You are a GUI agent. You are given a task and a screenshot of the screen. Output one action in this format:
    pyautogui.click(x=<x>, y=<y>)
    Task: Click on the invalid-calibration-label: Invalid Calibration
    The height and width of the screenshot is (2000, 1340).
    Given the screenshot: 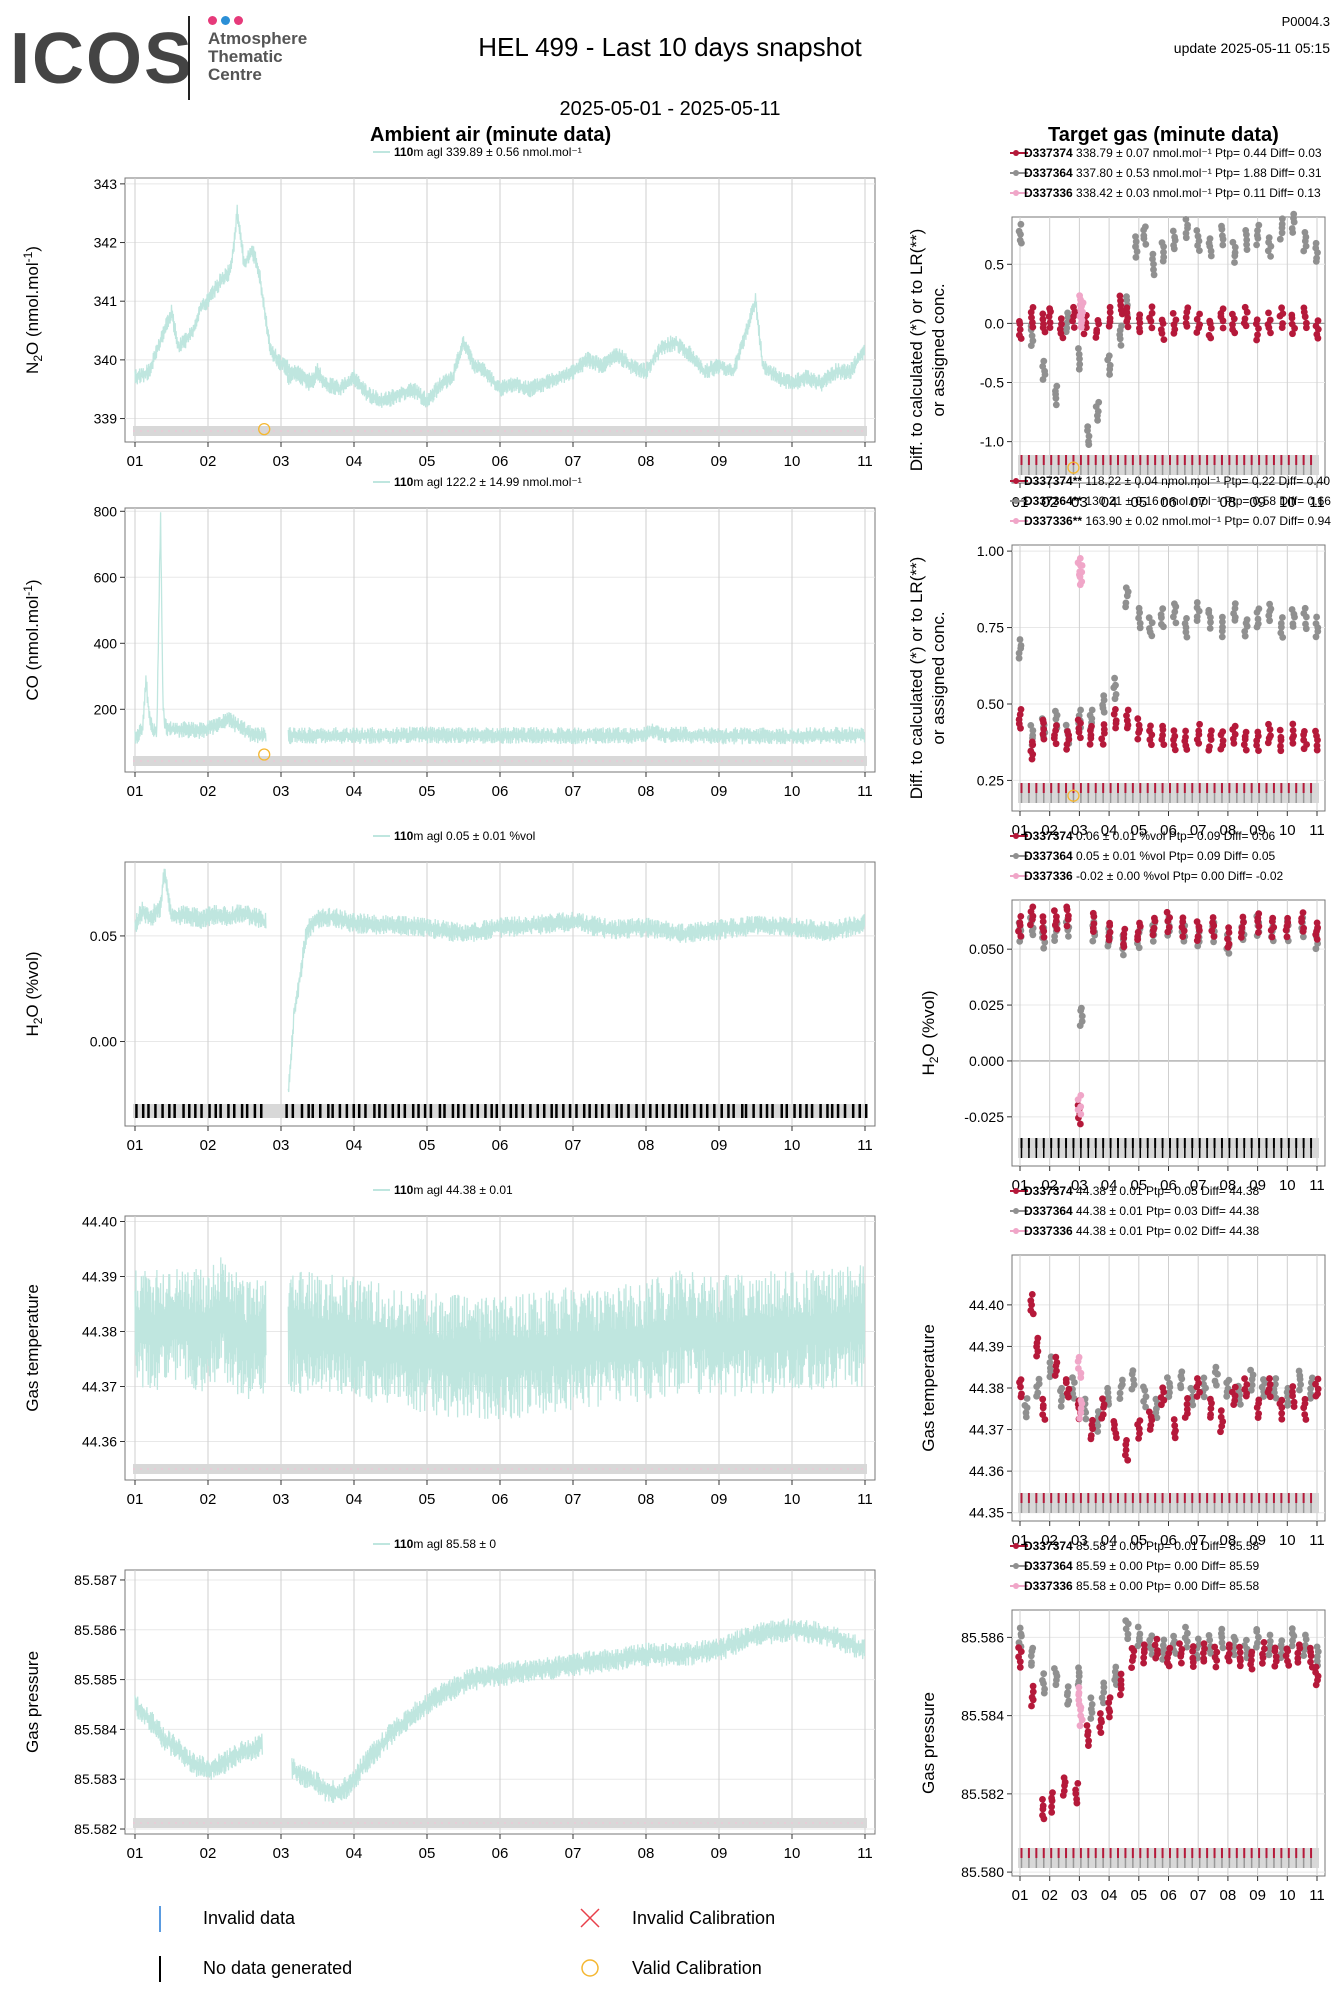 What is the action you would take?
    pyautogui.click(x=704, y=1918)
    